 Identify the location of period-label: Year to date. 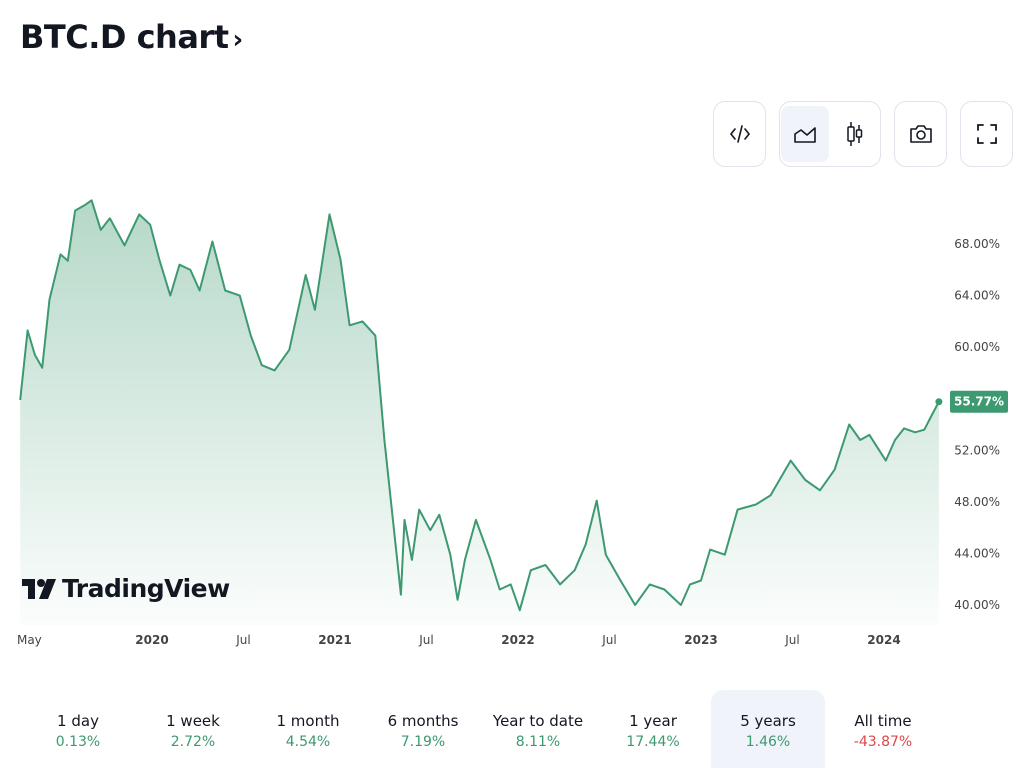
(538, 721).